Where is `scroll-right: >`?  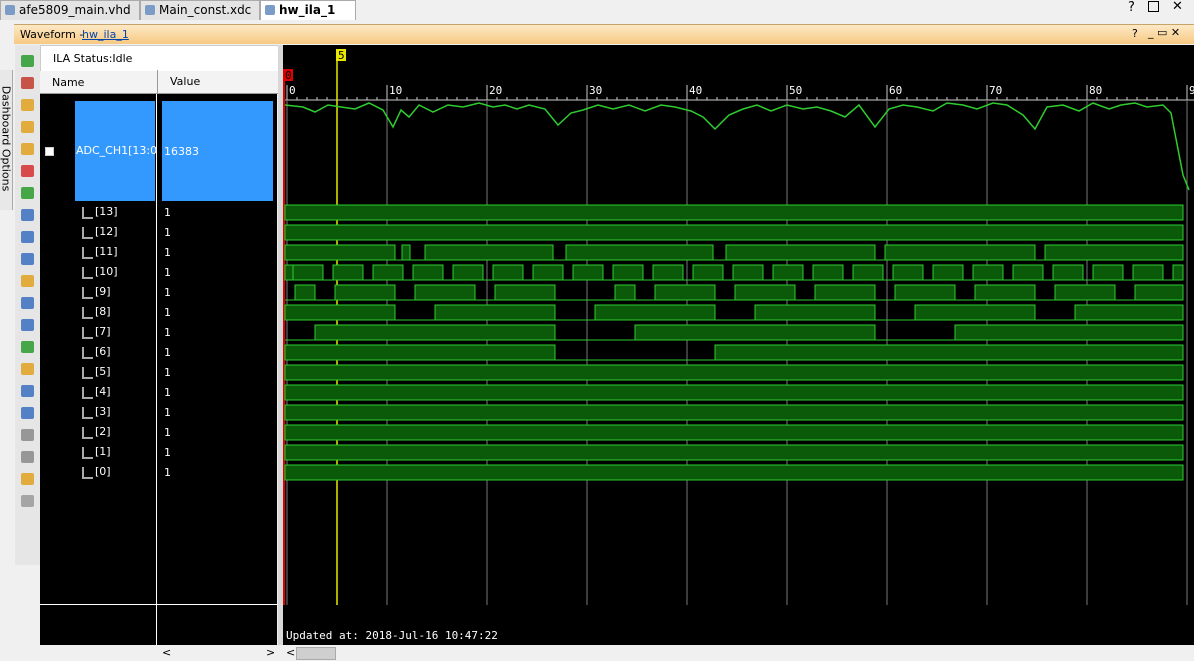
scroll-right: > is located at coordinates (271, 652).